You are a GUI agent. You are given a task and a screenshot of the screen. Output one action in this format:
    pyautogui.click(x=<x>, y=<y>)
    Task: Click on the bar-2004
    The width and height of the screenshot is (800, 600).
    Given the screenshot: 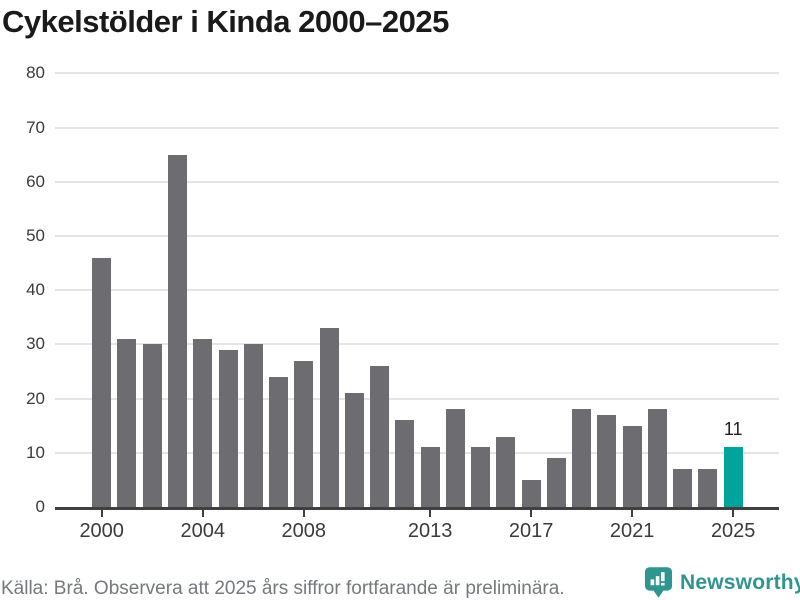 What is the action you would take?
    pyautogui.click(x=203, y=423)
    